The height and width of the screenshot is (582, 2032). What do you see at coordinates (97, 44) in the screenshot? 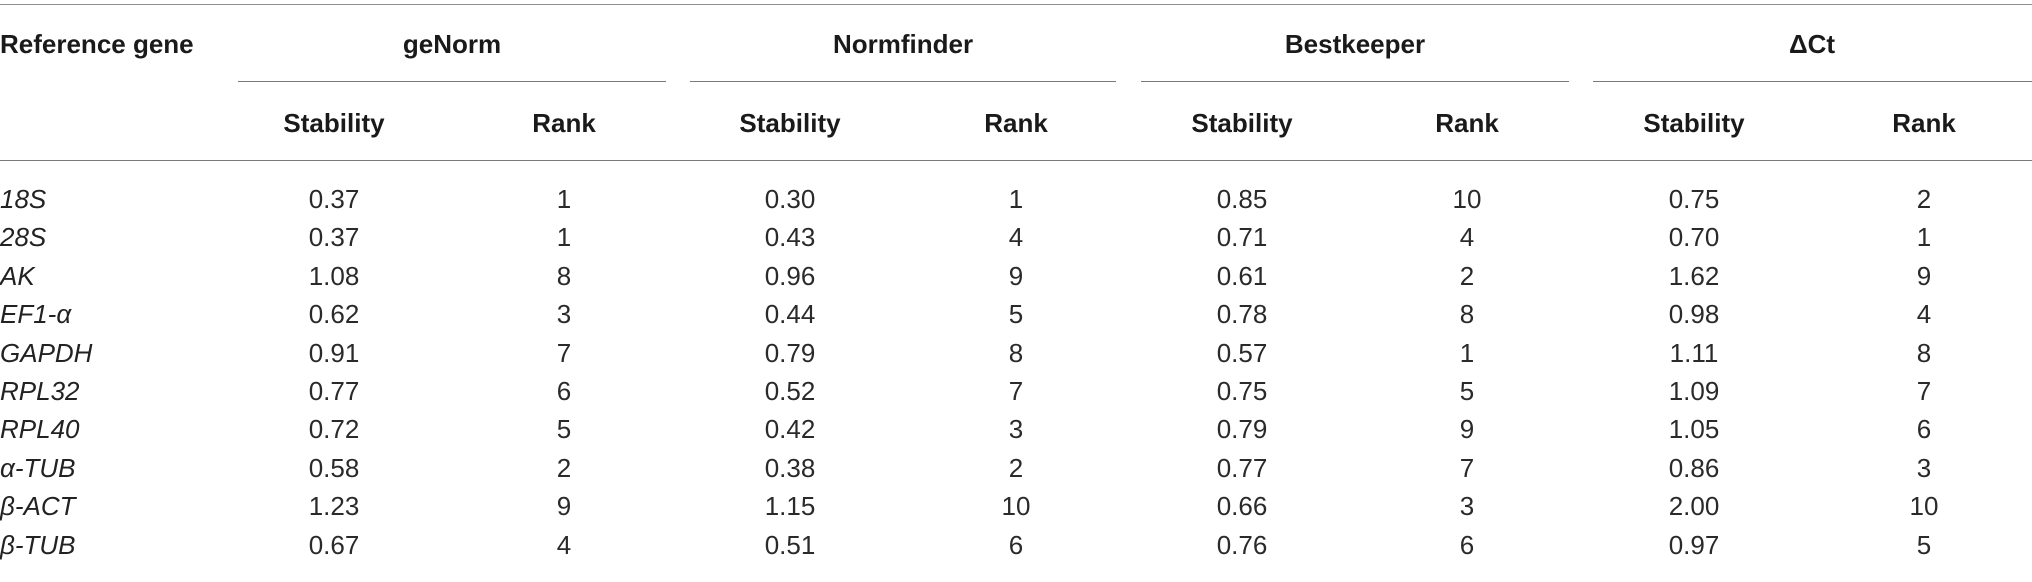
I see `reference-gene-header: Reference gene` at bounding box center [97, 44].